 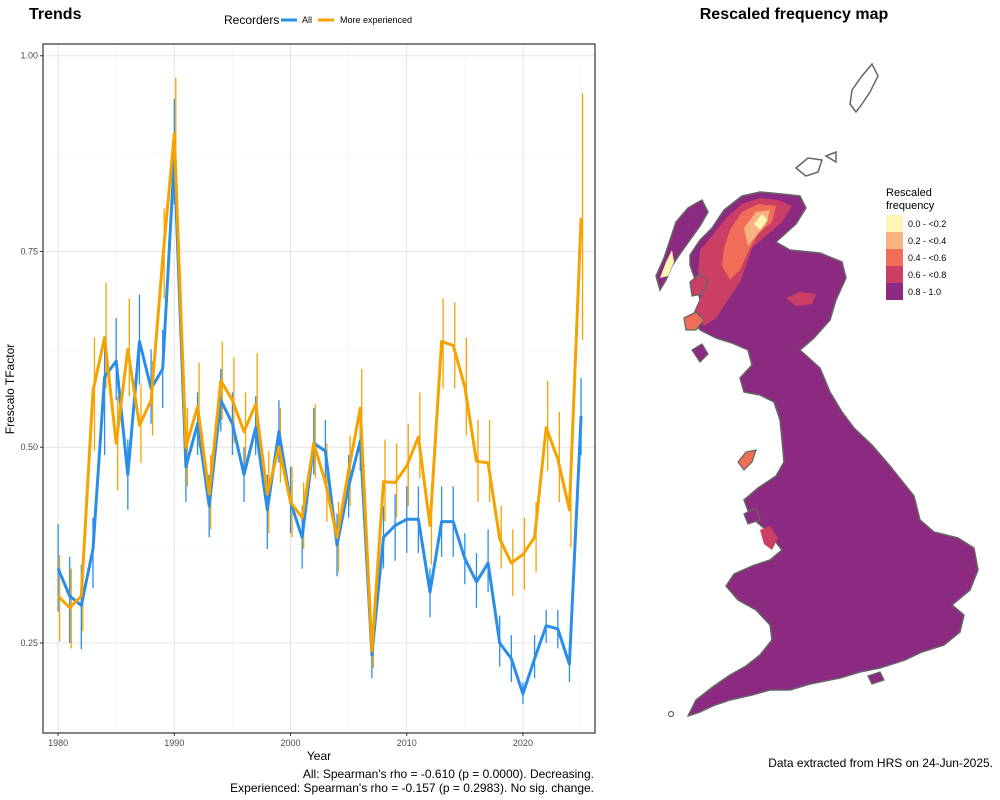 What do you see at coordinates (31, 349) in the screenshot?
I see `y-axis-ticks: 0.25 0.50 0.75 1.00` at bounding box center [31, 349].